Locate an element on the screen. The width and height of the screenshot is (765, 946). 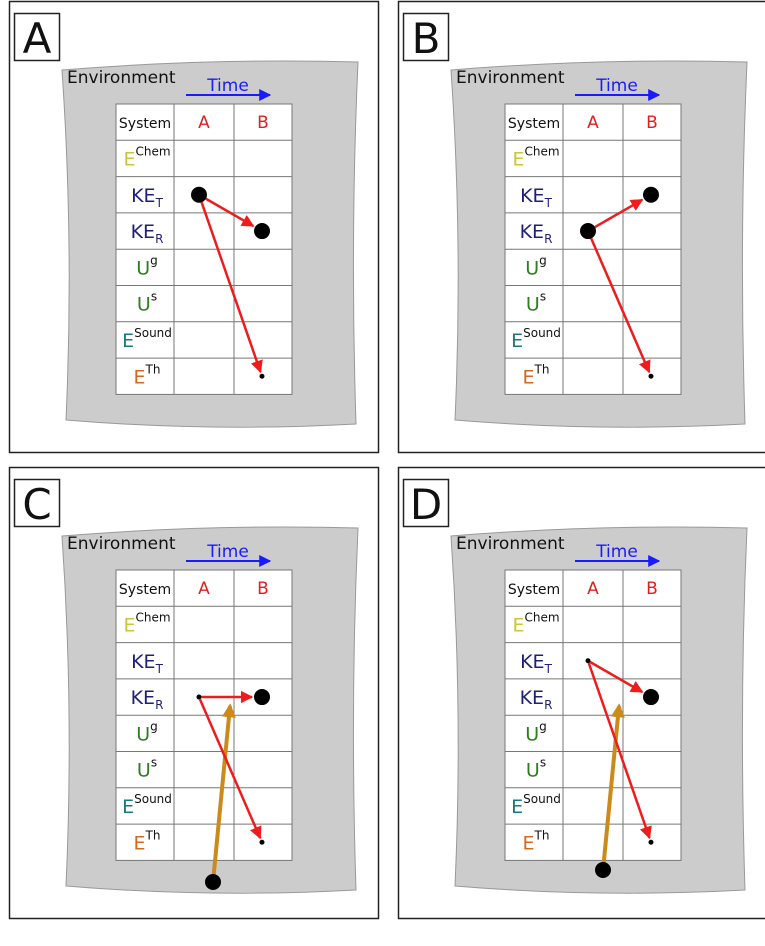
panel-letter: B is located at coordinates (426, 38).